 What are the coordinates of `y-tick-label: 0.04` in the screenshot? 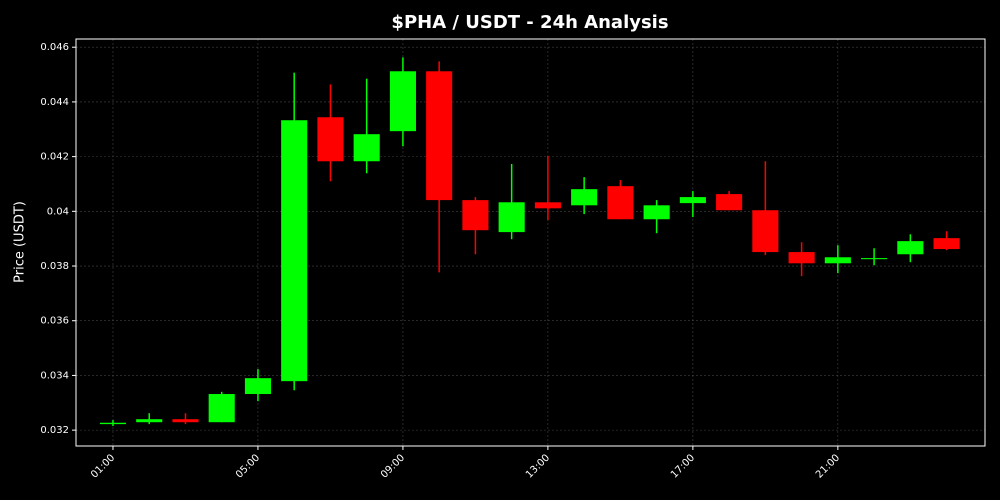 It's located at (58, 211).